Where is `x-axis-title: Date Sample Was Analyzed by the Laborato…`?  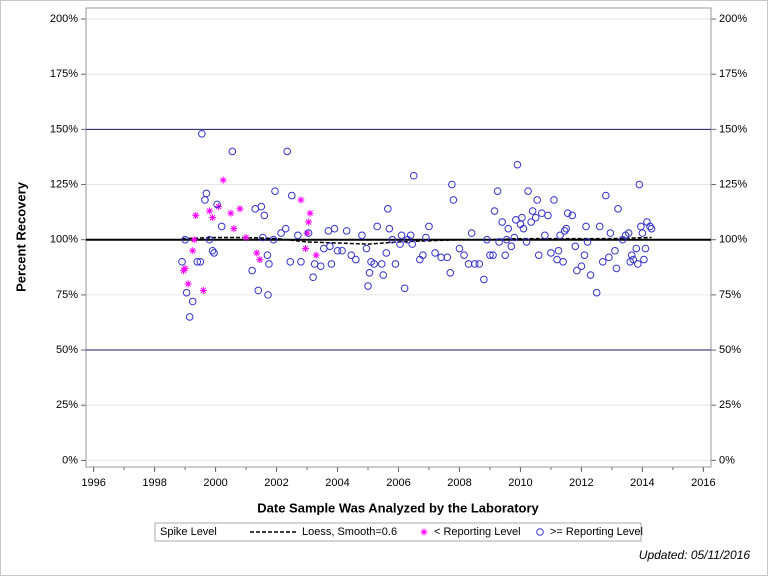
x-axis-title: Date Sample Was Analyzed by the Laborato… is located at coordinates (398, 507).